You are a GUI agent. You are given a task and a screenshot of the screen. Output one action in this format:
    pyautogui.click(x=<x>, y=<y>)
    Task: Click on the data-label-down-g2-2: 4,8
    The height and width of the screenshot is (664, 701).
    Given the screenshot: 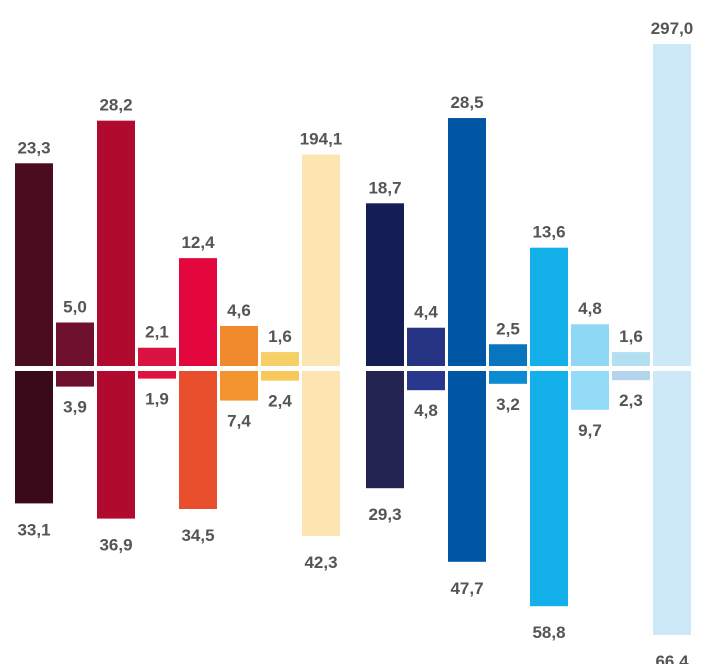 What is the action you would take?
    pyautogui.click(x=426, y=410)
    